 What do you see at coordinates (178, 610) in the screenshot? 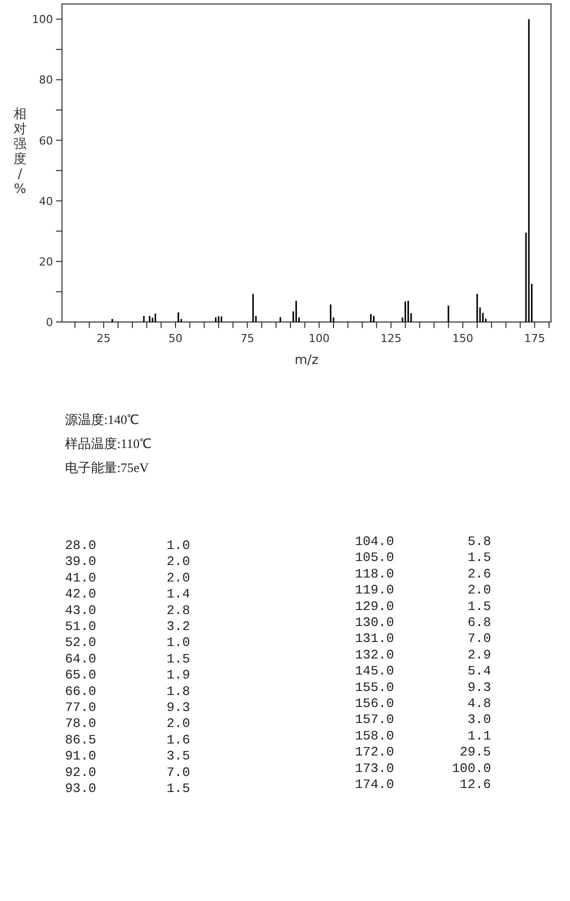
I see `text: 2.8` at bounding box center [178, 610].